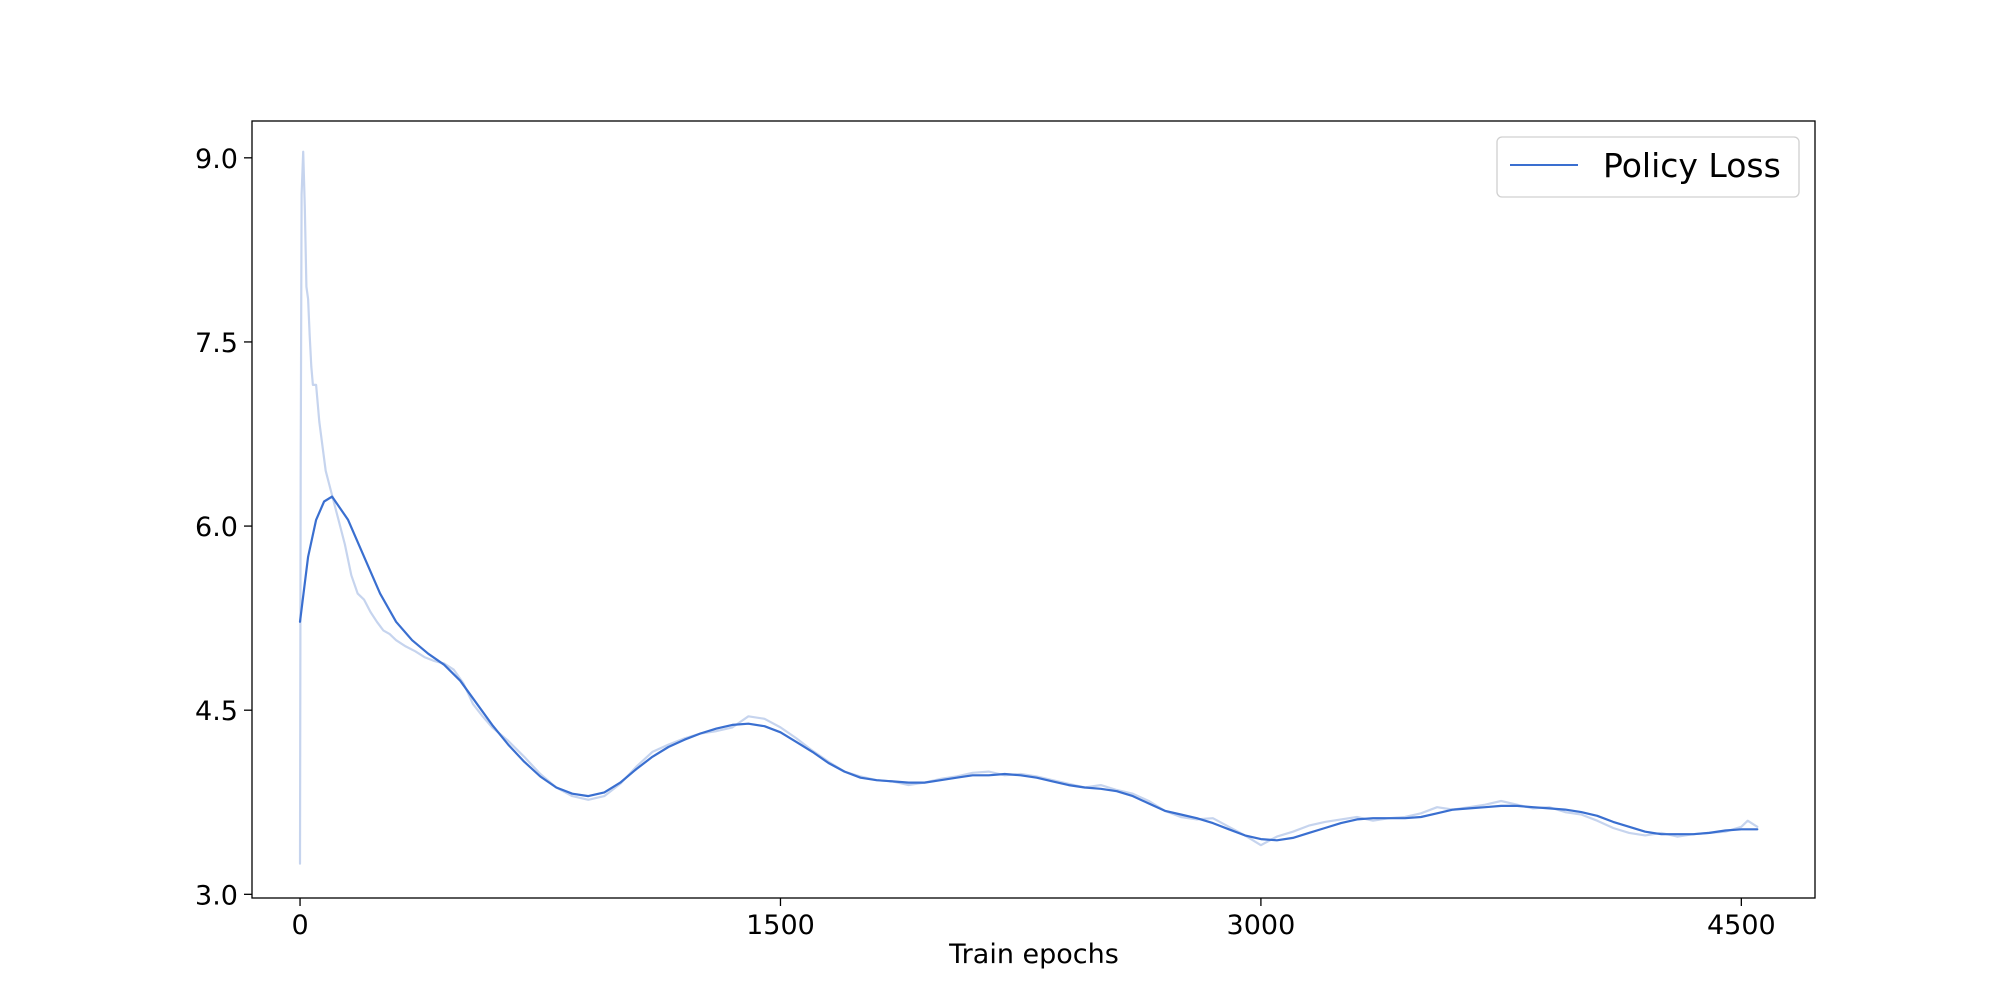  Describe the element at coordinates (1692, 165) in the screenshot. I see `legend-label-policy-loss: Policy Loss` at that location.